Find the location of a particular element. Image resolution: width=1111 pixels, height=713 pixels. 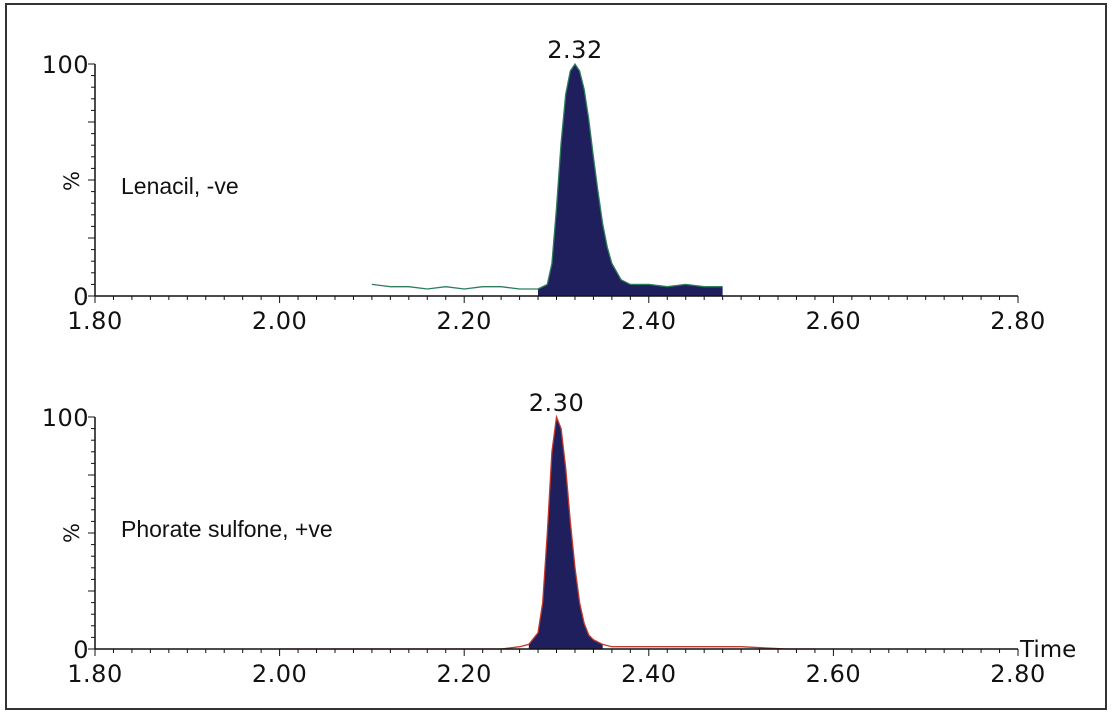

trace-line is located at coordinates (547, 176).